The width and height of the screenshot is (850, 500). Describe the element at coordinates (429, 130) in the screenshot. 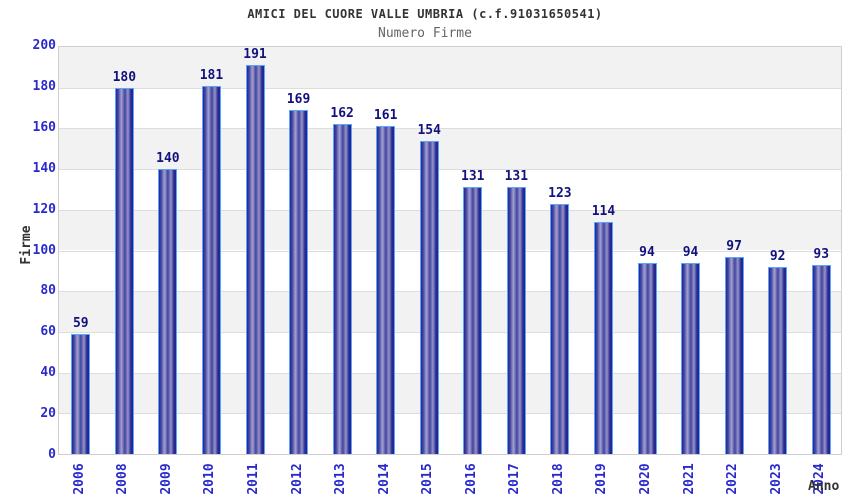

I see `bar-value-label: 154` at that location.